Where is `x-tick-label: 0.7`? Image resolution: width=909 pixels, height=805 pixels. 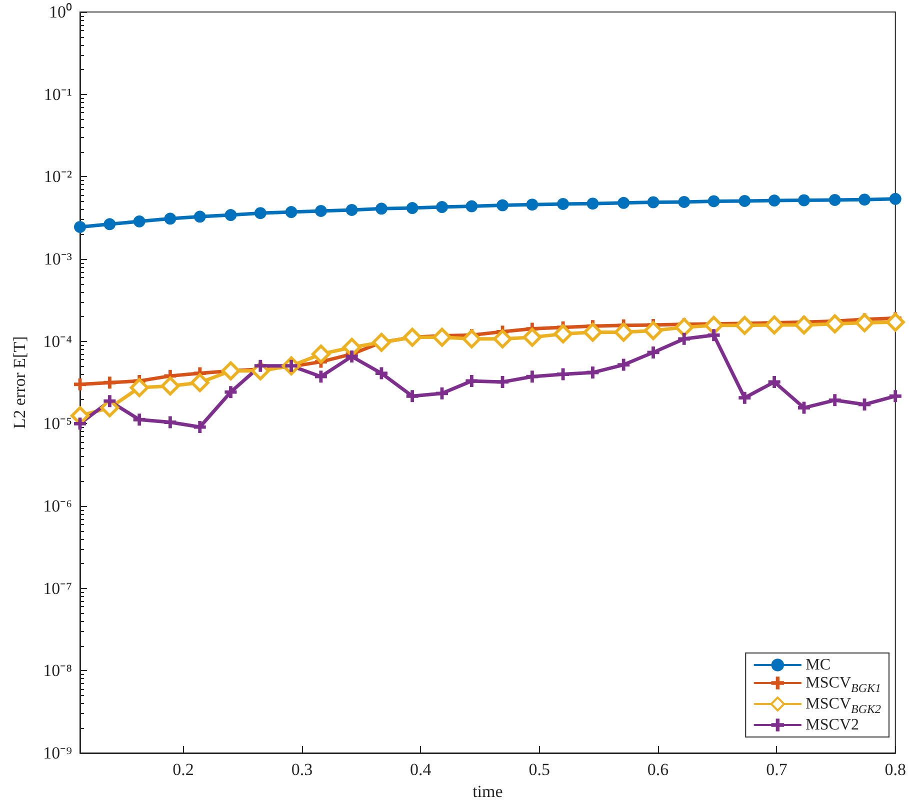 x-tick-label: 0.7 is located at coordinates (777, 769).